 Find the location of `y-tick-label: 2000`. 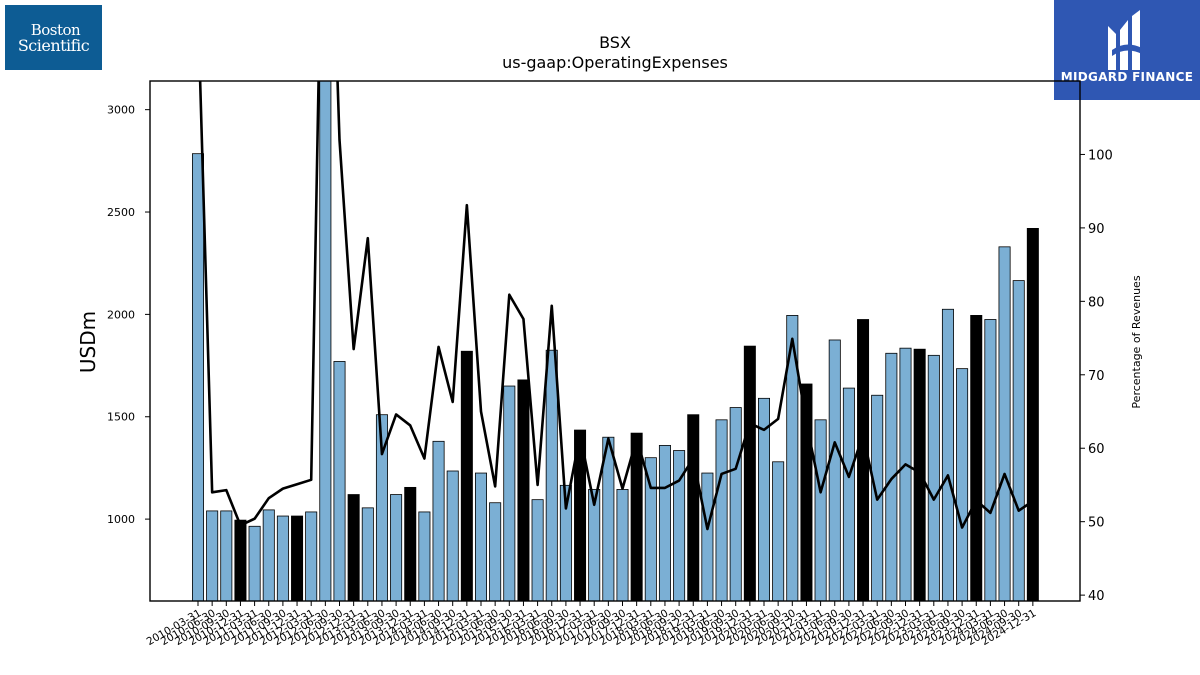

y-tick-label: 2000 is located at coordinates (121, 314).